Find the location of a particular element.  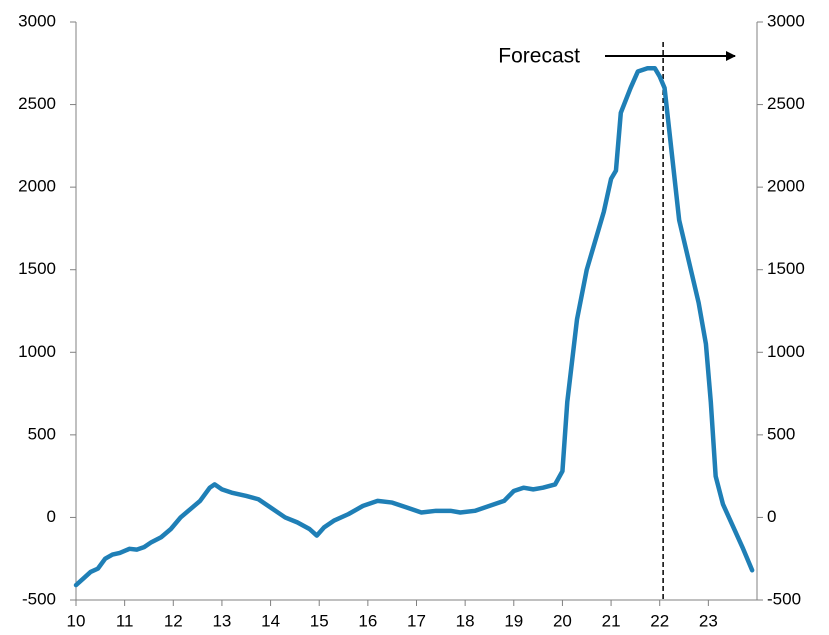

x-tick-label: 19 is located at coordinates (513, 620).